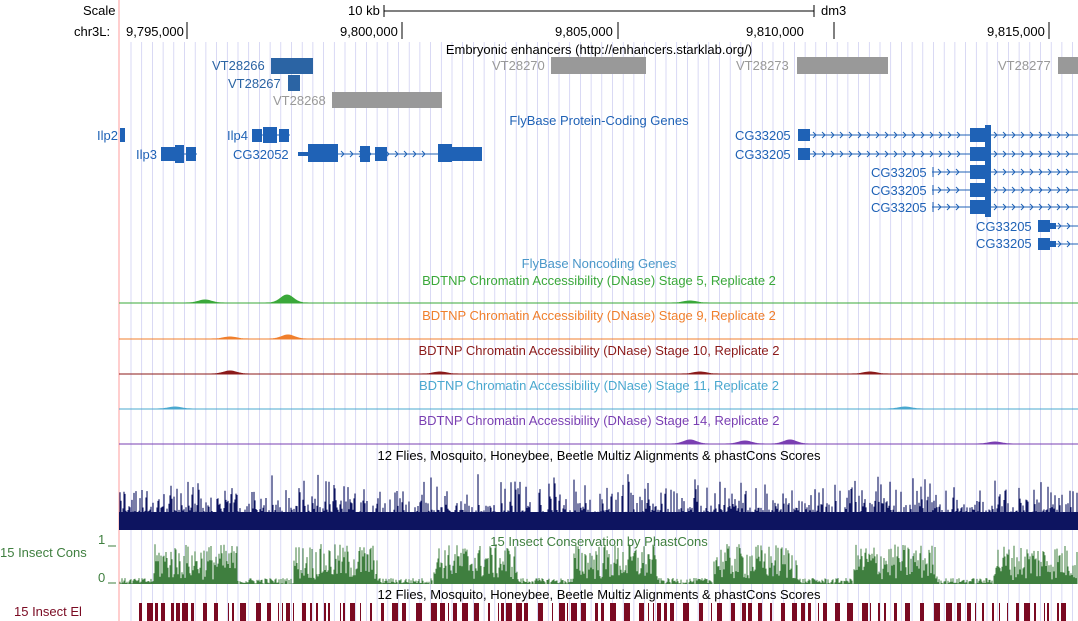 The image size is (1078, 621). What do you see at coordinates (299, 100) in the screenshot?
I see `enhancer-label: VT28268` at bounding box center [299, 100].